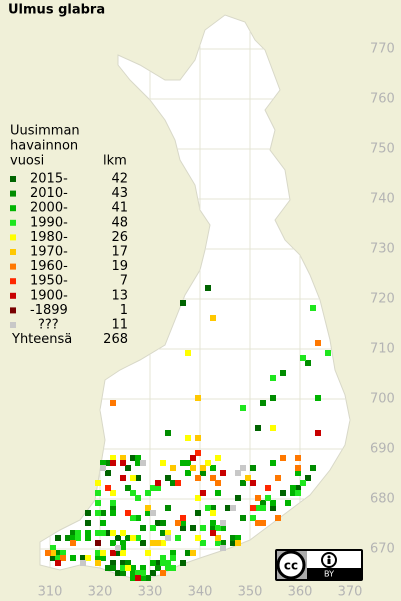 The image size is (401, 601). I want to click on legend-label: ???, so click(48, 325).